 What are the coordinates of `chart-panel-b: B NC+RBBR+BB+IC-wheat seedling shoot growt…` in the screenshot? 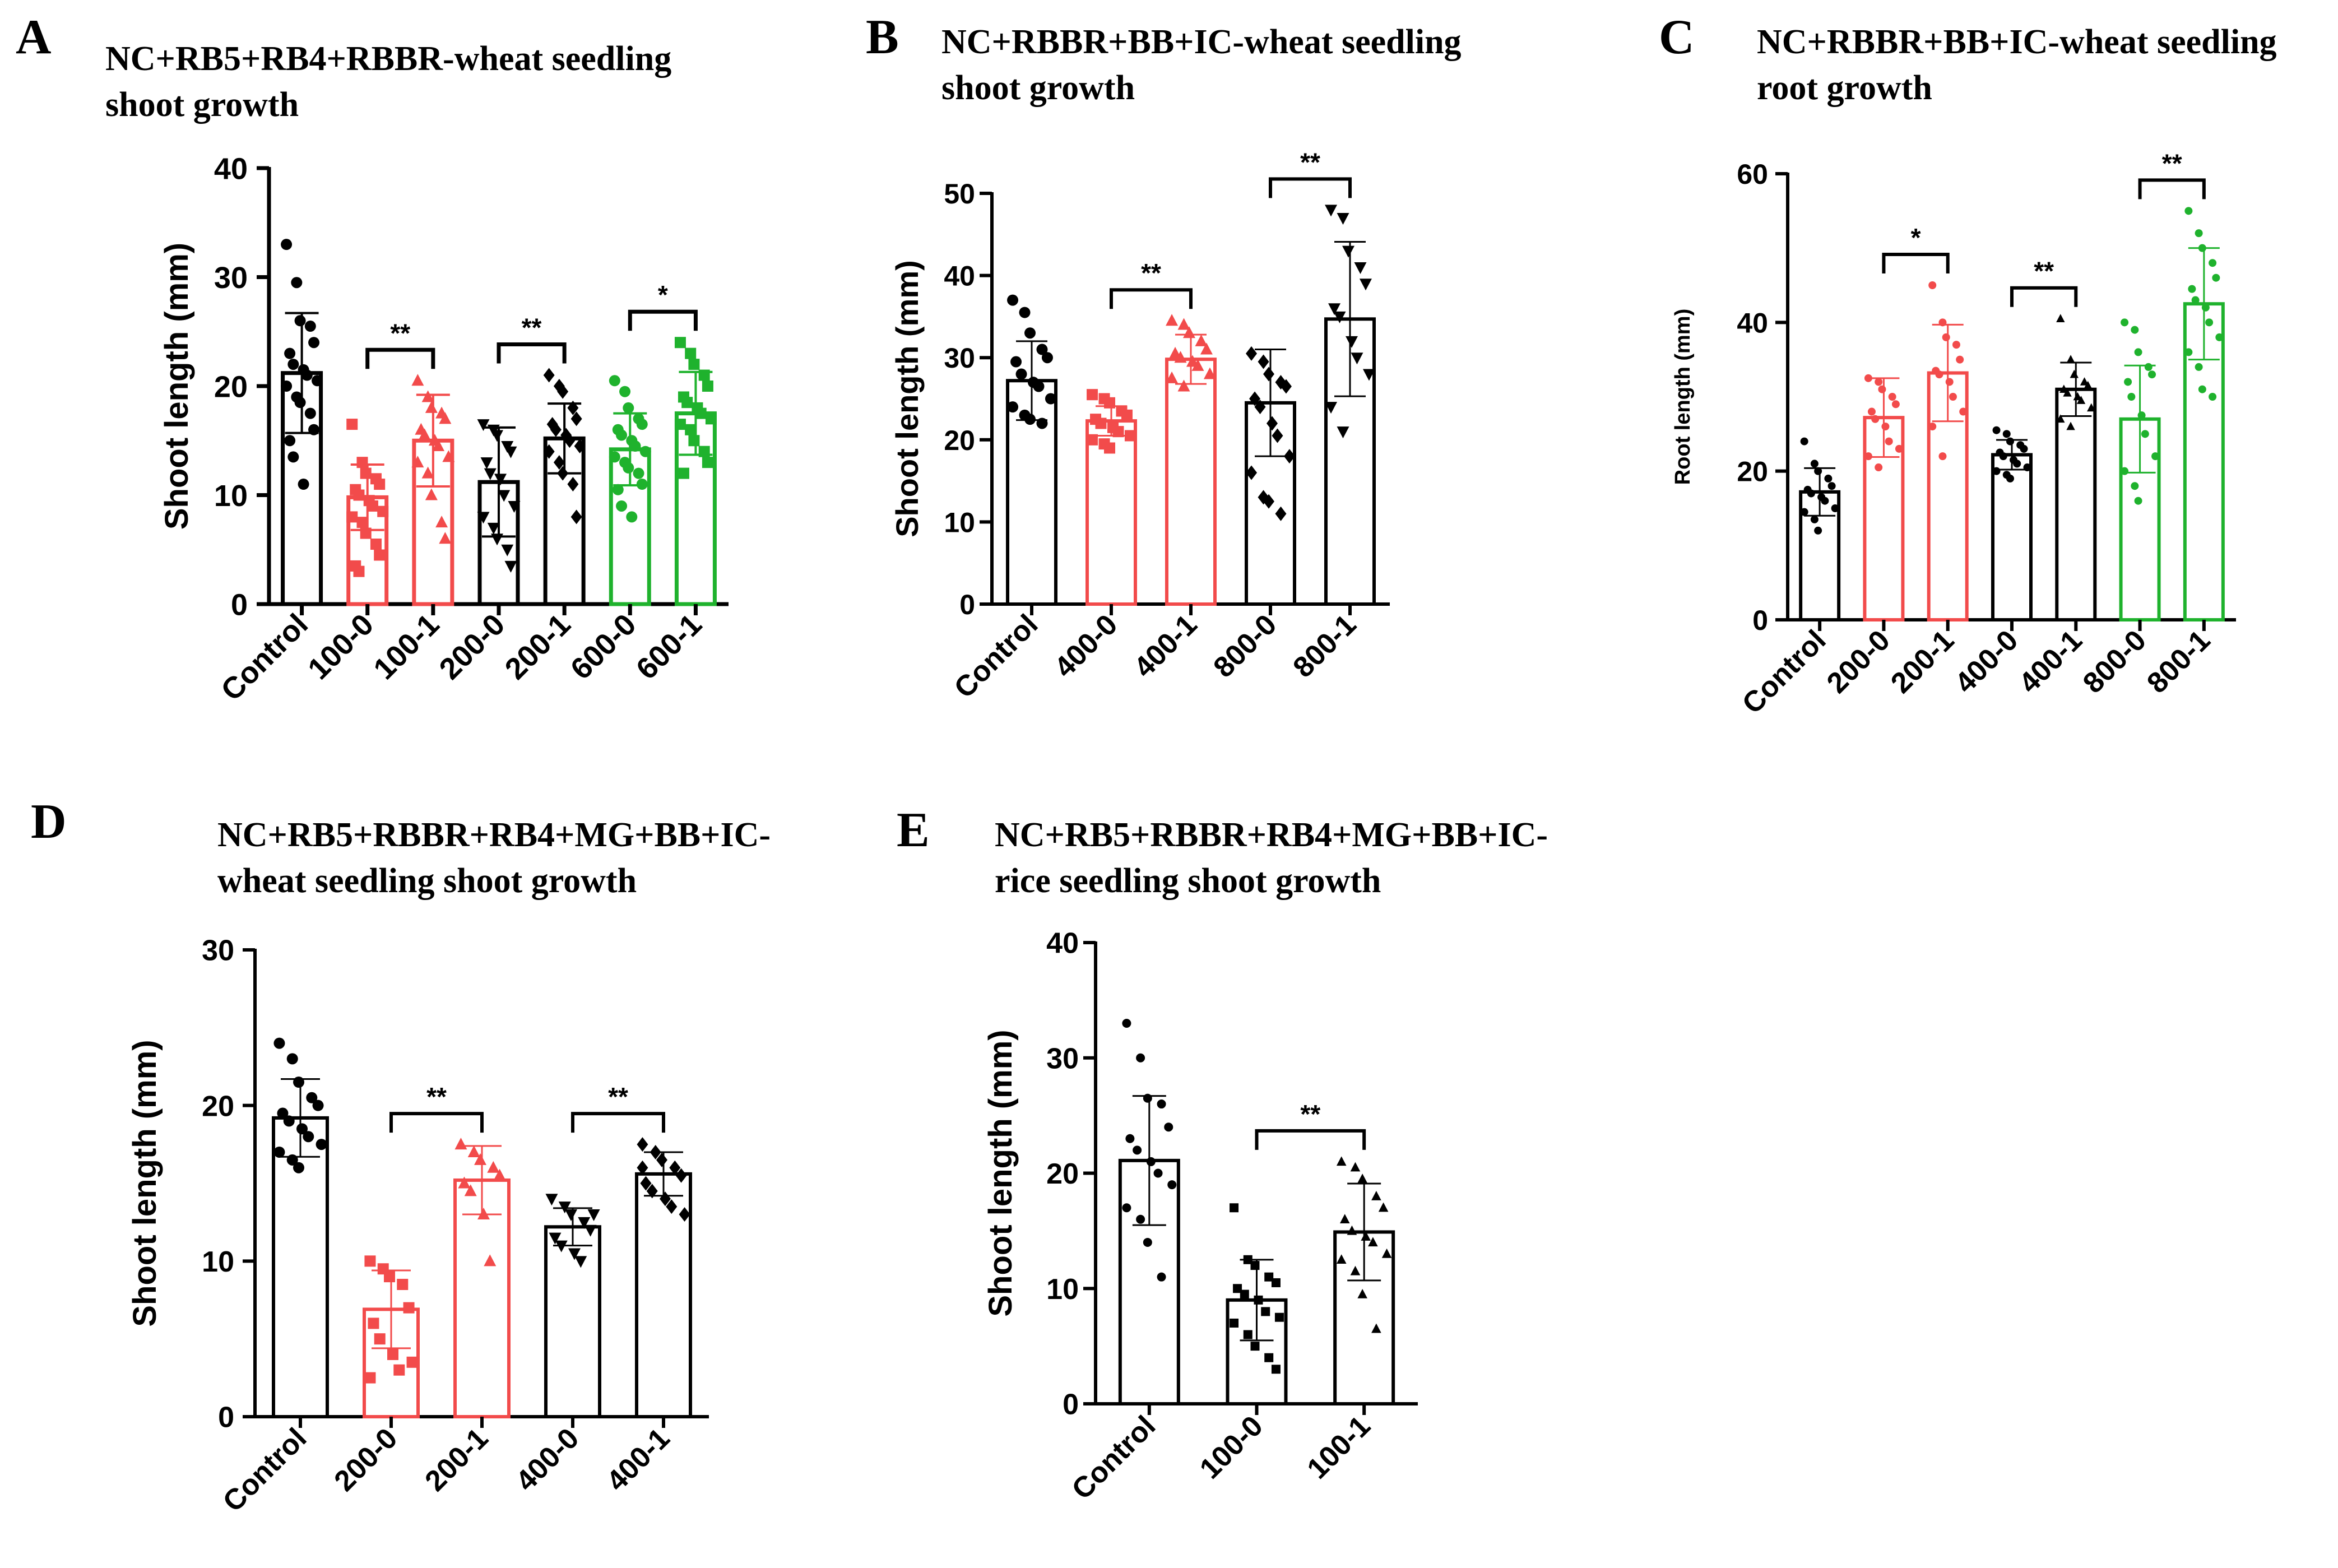 It's located at (1164, 357).